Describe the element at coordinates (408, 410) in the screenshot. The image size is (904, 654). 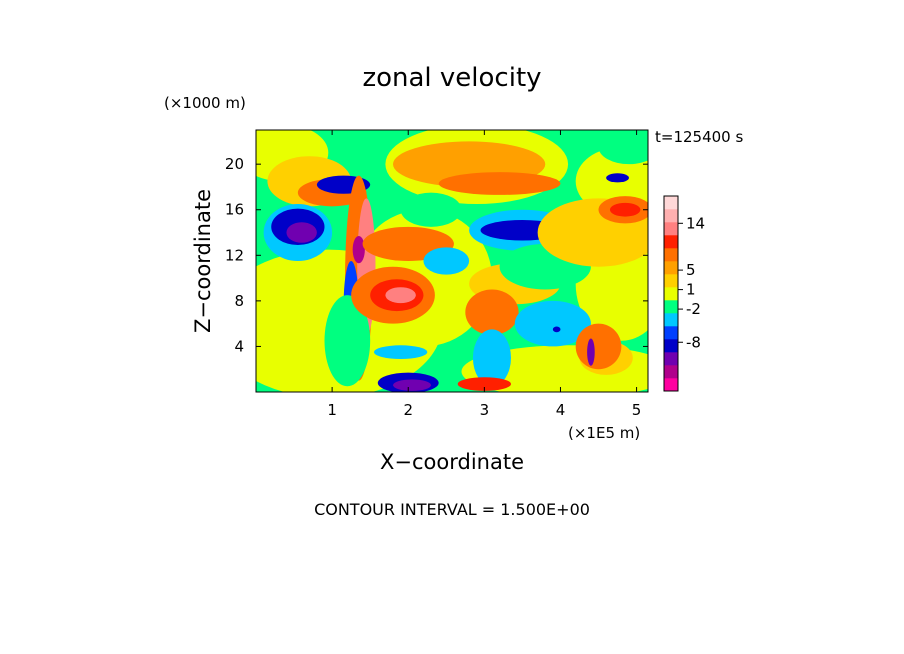
I see `x-tick-label: 2` at that location.